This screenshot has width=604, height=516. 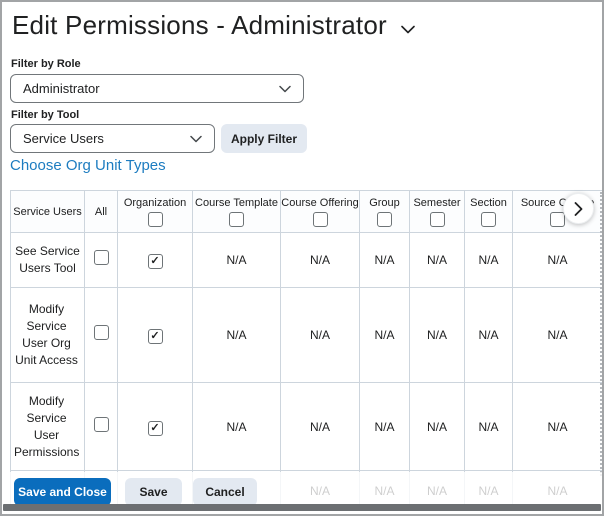 I want to click on permission-name: Modify Service User Permissions, so click(x=47, y=426).